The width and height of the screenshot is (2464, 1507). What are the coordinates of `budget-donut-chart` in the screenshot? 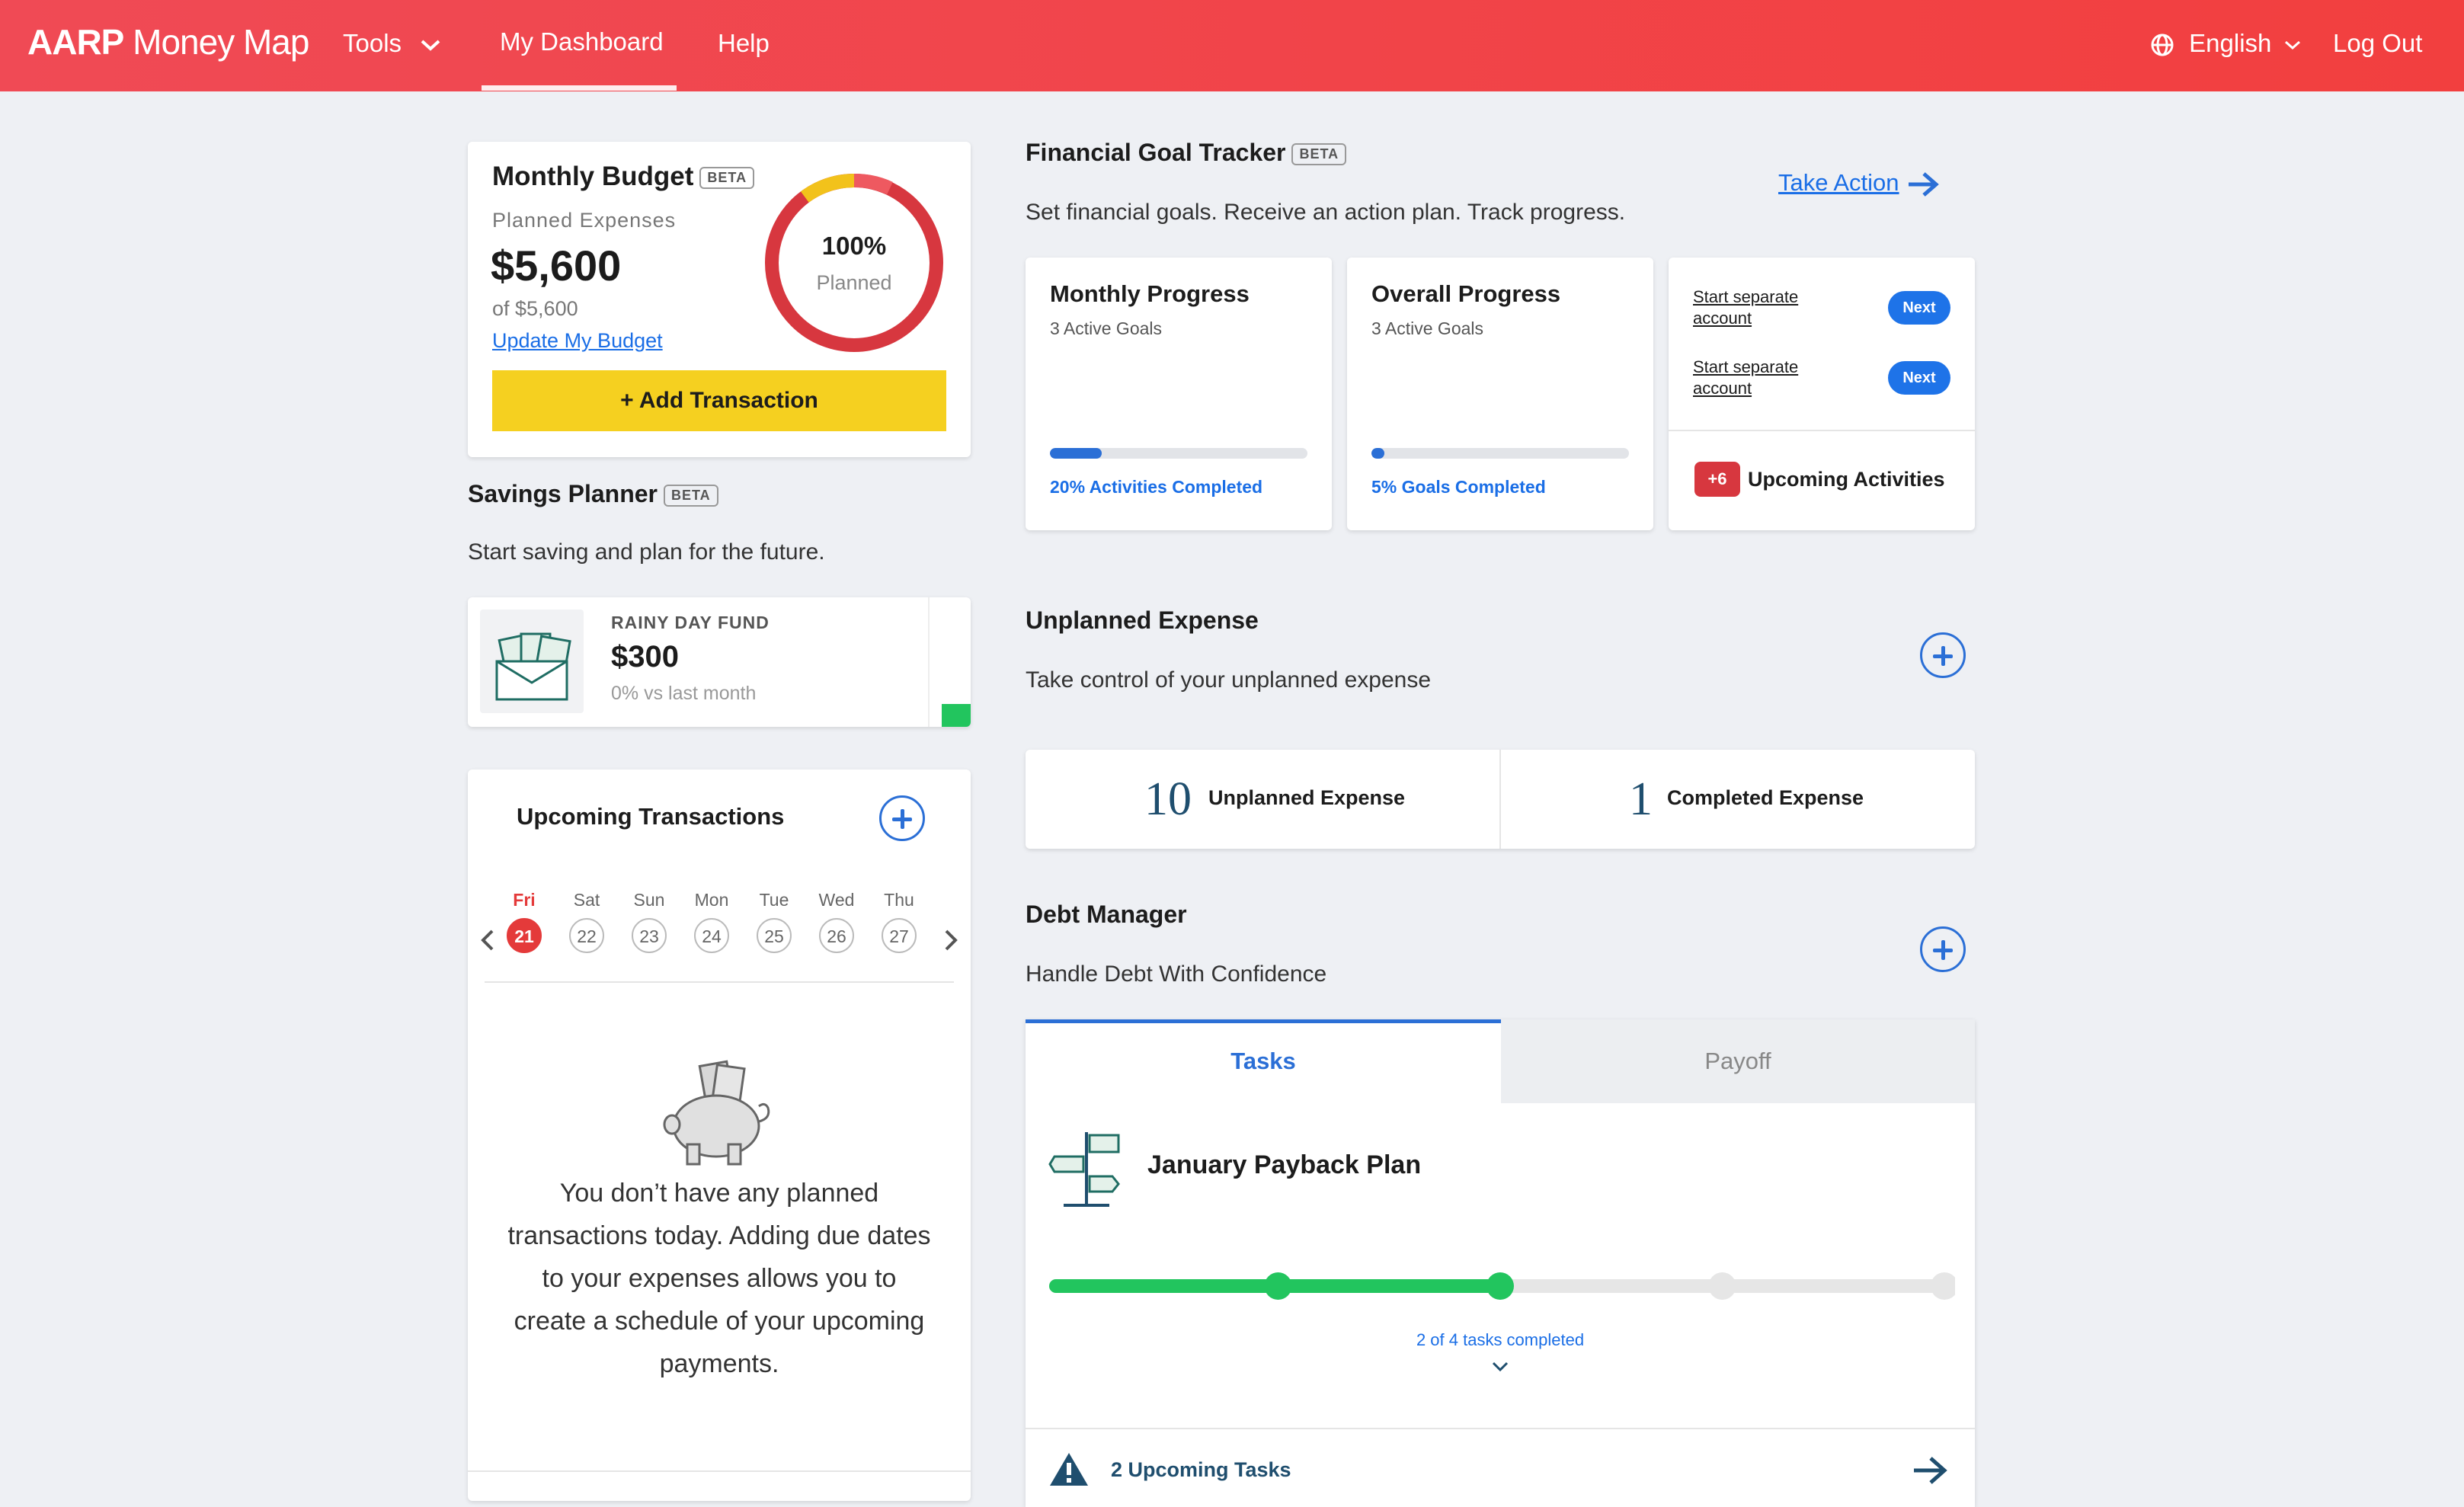 It's located at (854, 263).